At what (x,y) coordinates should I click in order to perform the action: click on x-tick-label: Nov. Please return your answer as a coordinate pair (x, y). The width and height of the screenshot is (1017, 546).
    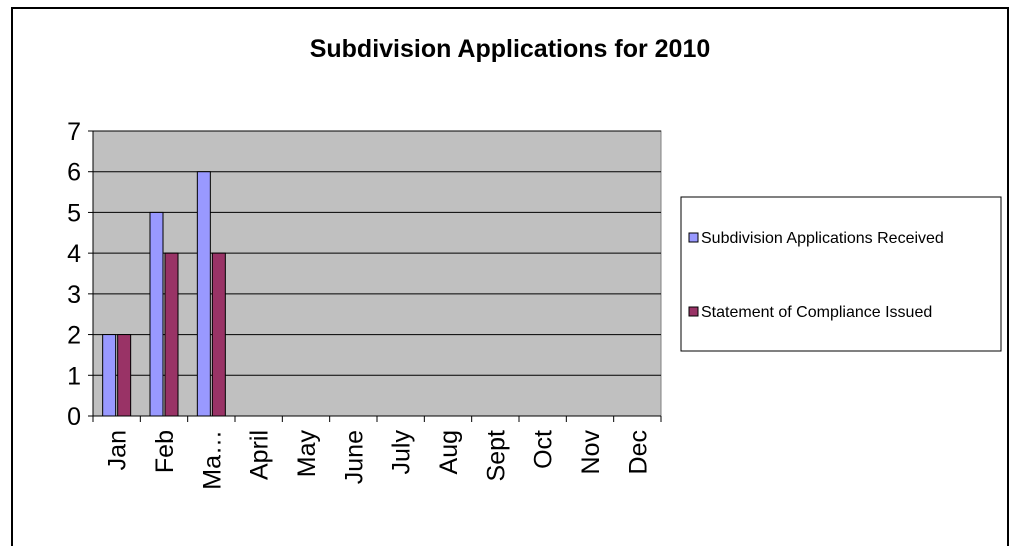
    Looking at the image, I should click on (591, 452).